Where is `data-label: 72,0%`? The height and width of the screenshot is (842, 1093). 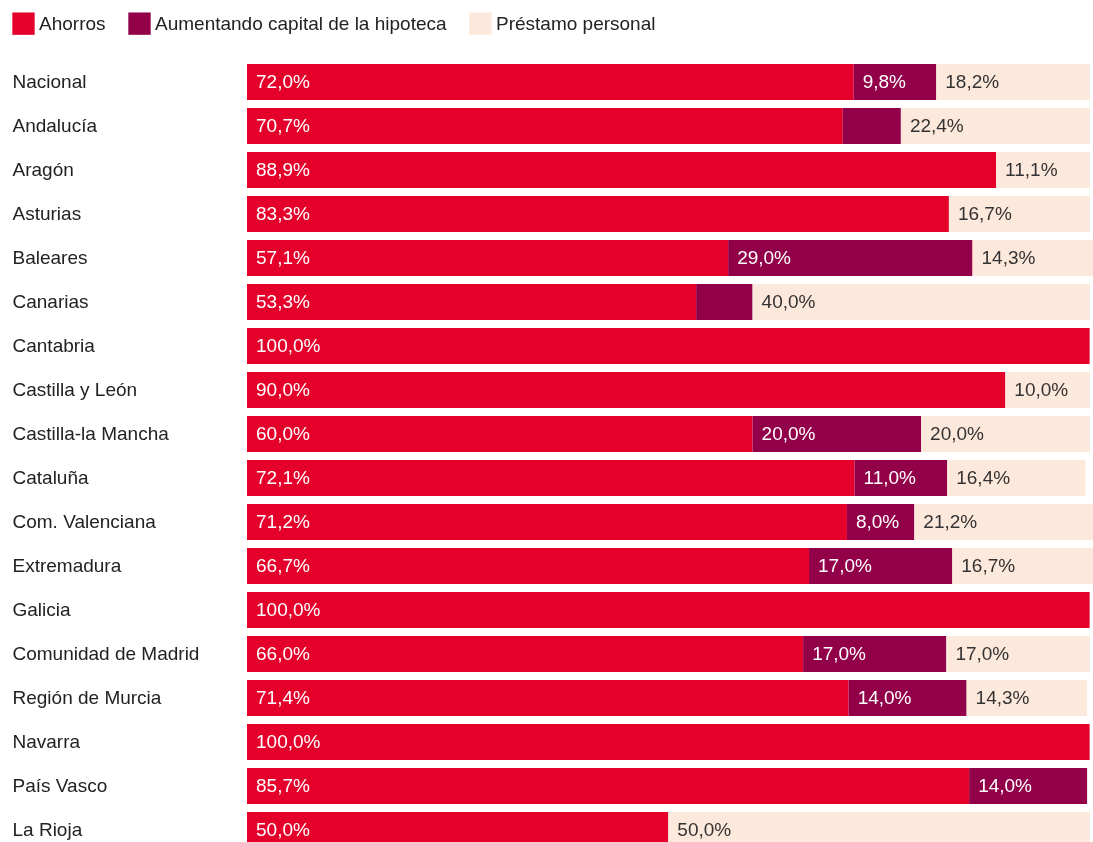
data-label: 72,0% is located at coordinates (283, 81).